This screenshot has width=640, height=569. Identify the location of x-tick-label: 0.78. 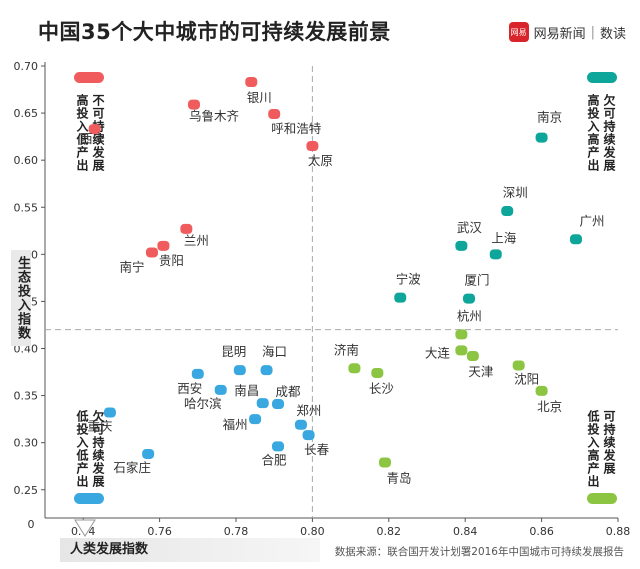
(236, 531).